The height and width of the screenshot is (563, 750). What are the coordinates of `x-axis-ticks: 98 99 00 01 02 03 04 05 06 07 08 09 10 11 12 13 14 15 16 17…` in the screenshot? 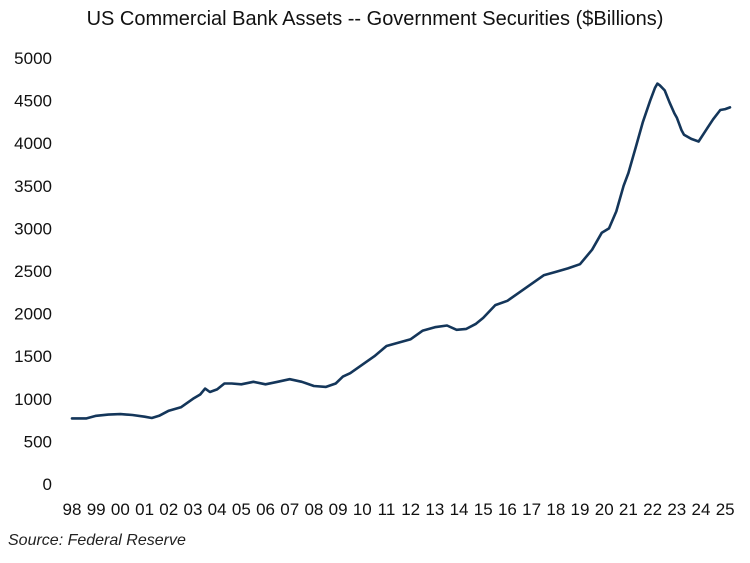 It's located at (399, 509).